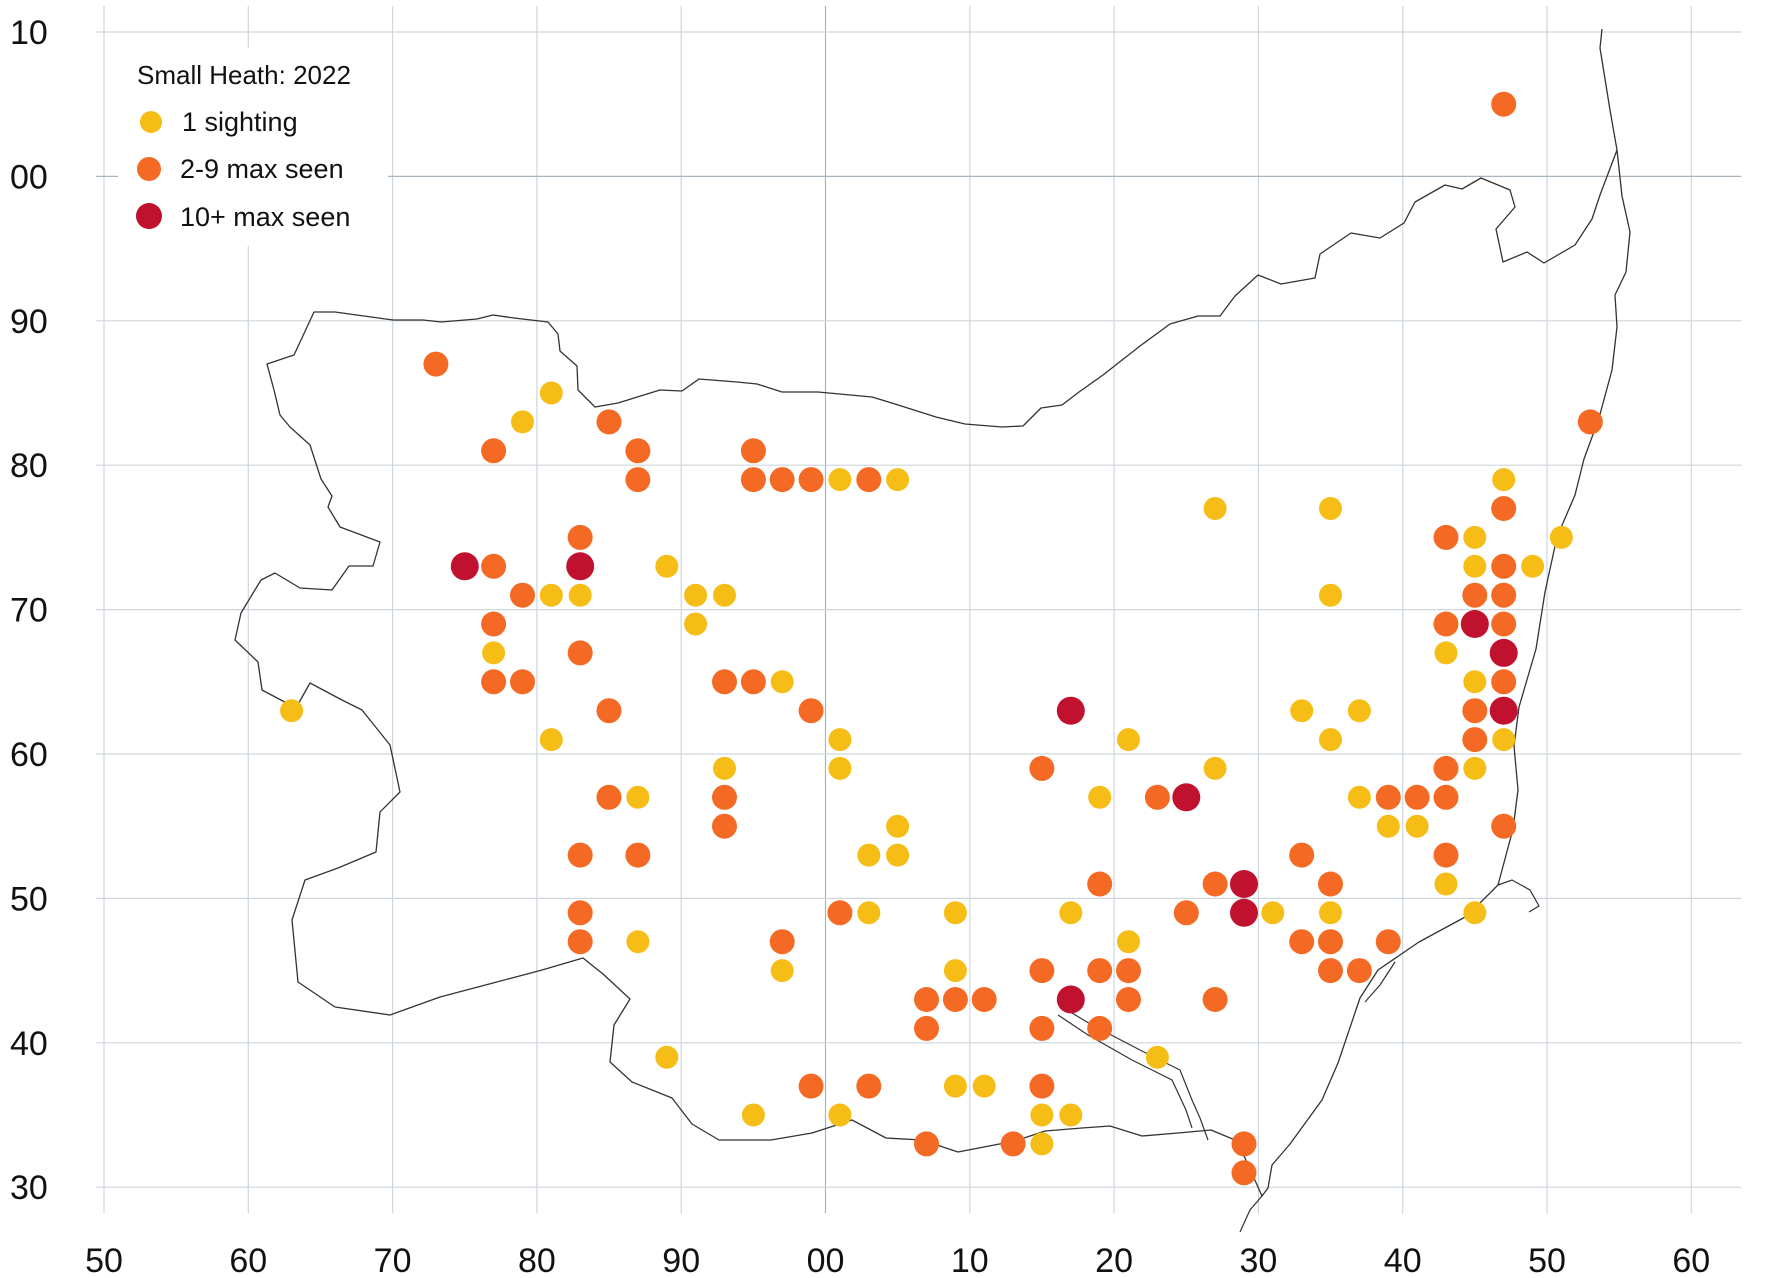  I want to click on northing-tick-label: 50, so click(29, 899).